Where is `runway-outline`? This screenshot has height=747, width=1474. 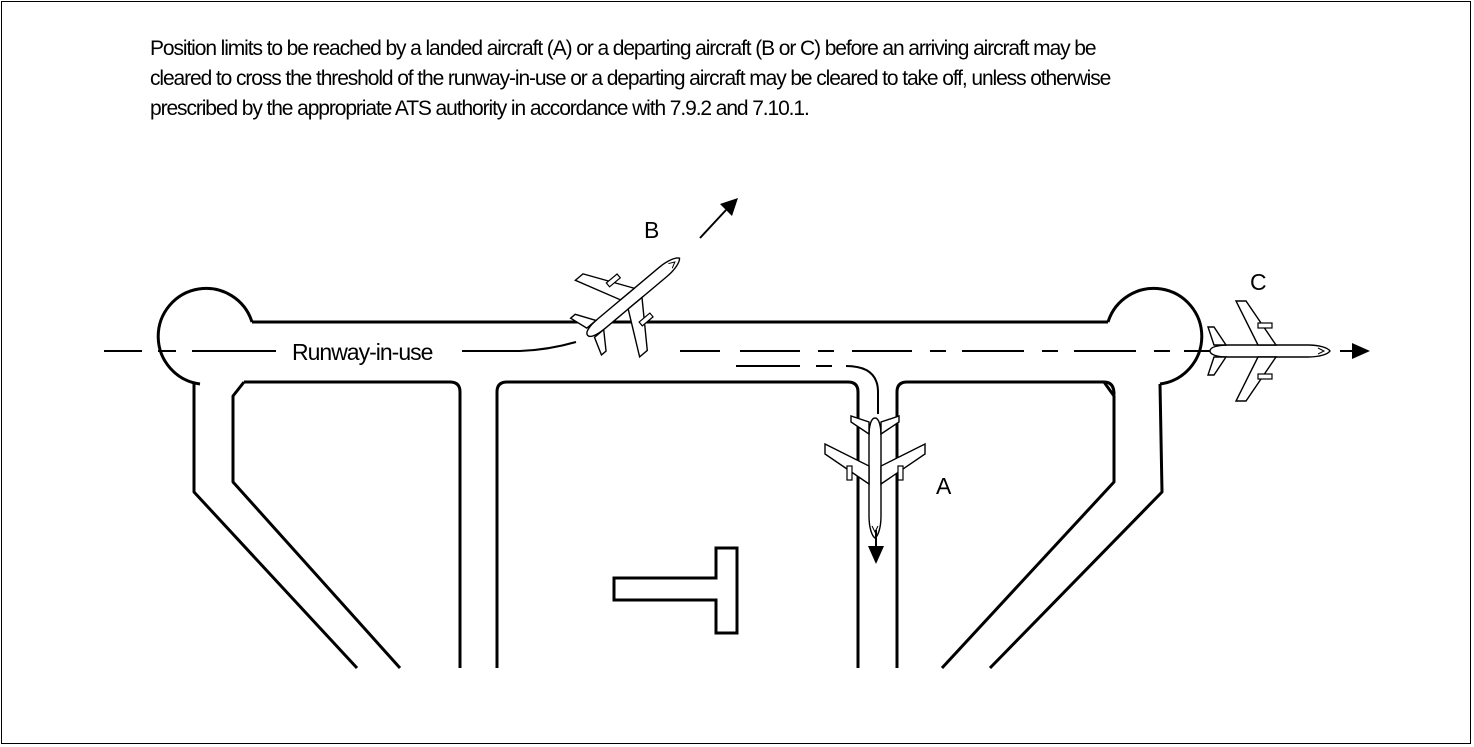
runway-outline is located at coordinates (680, 336).